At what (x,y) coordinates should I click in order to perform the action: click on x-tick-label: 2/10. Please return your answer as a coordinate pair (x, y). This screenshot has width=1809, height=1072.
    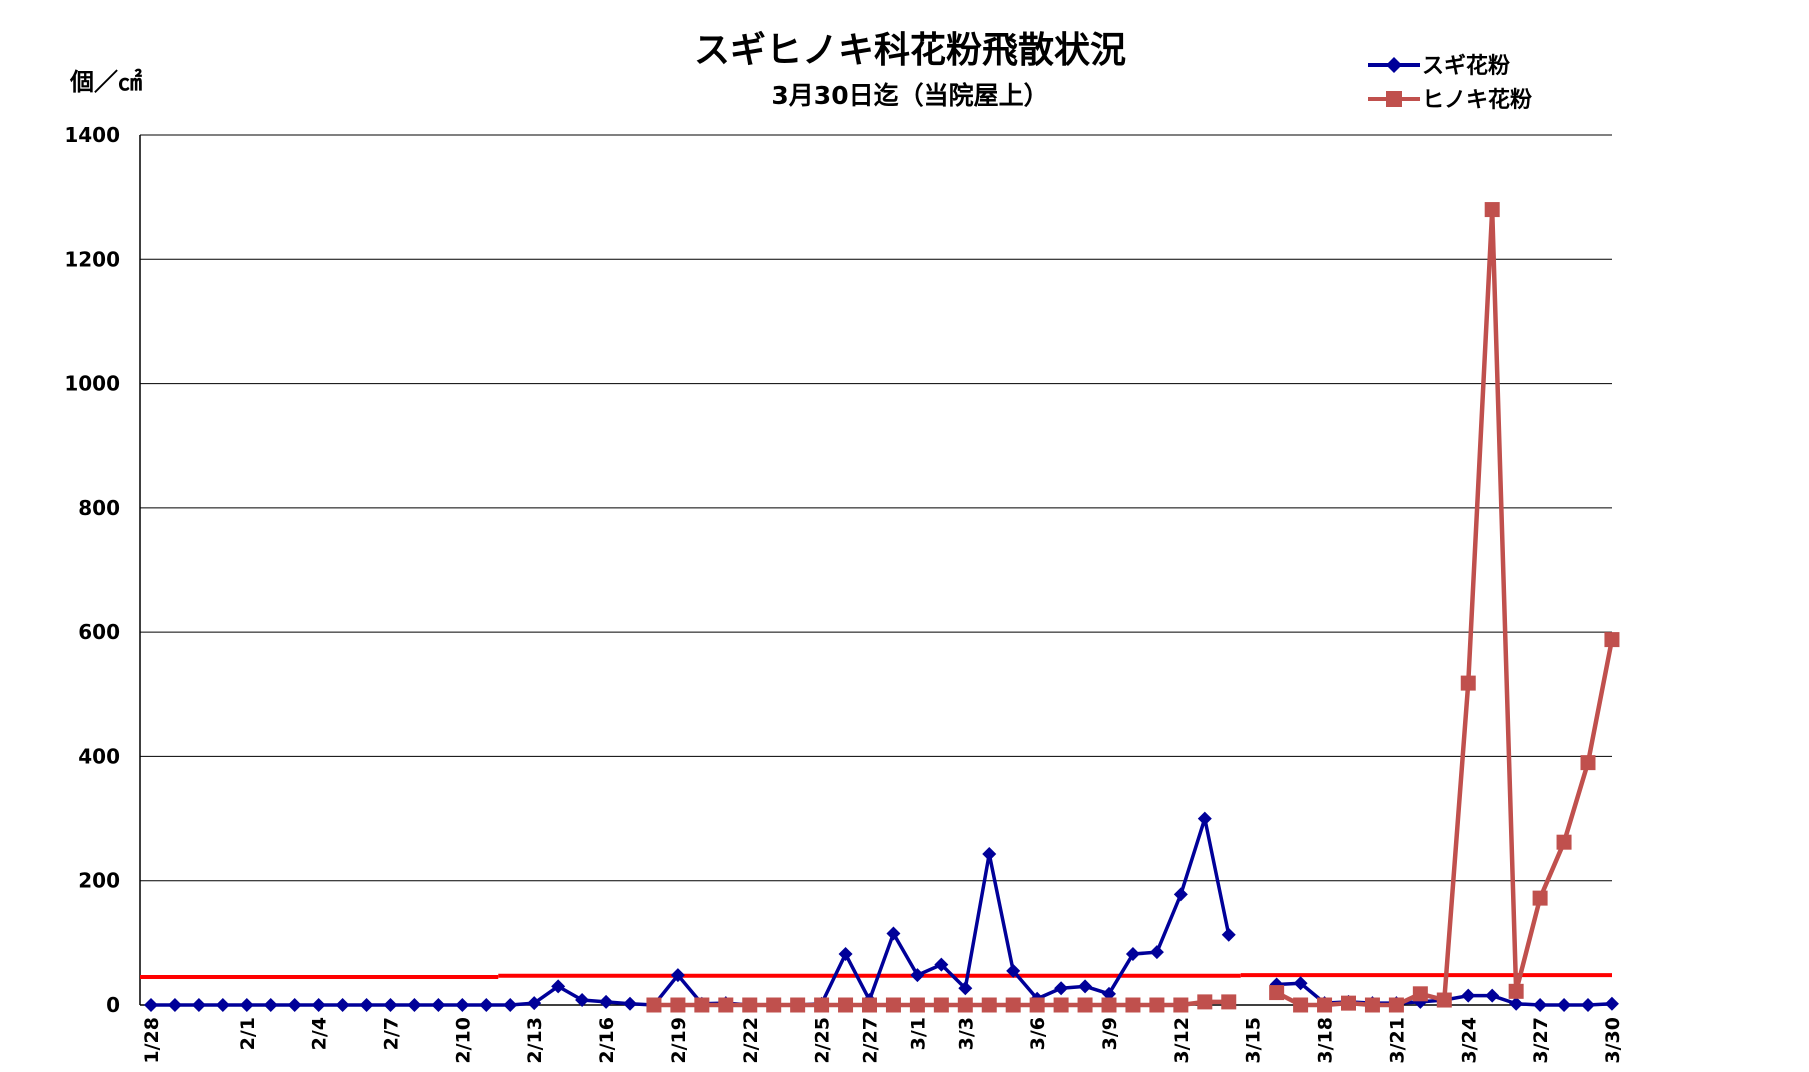
    Looking at the image, I should click on (463, 1040).